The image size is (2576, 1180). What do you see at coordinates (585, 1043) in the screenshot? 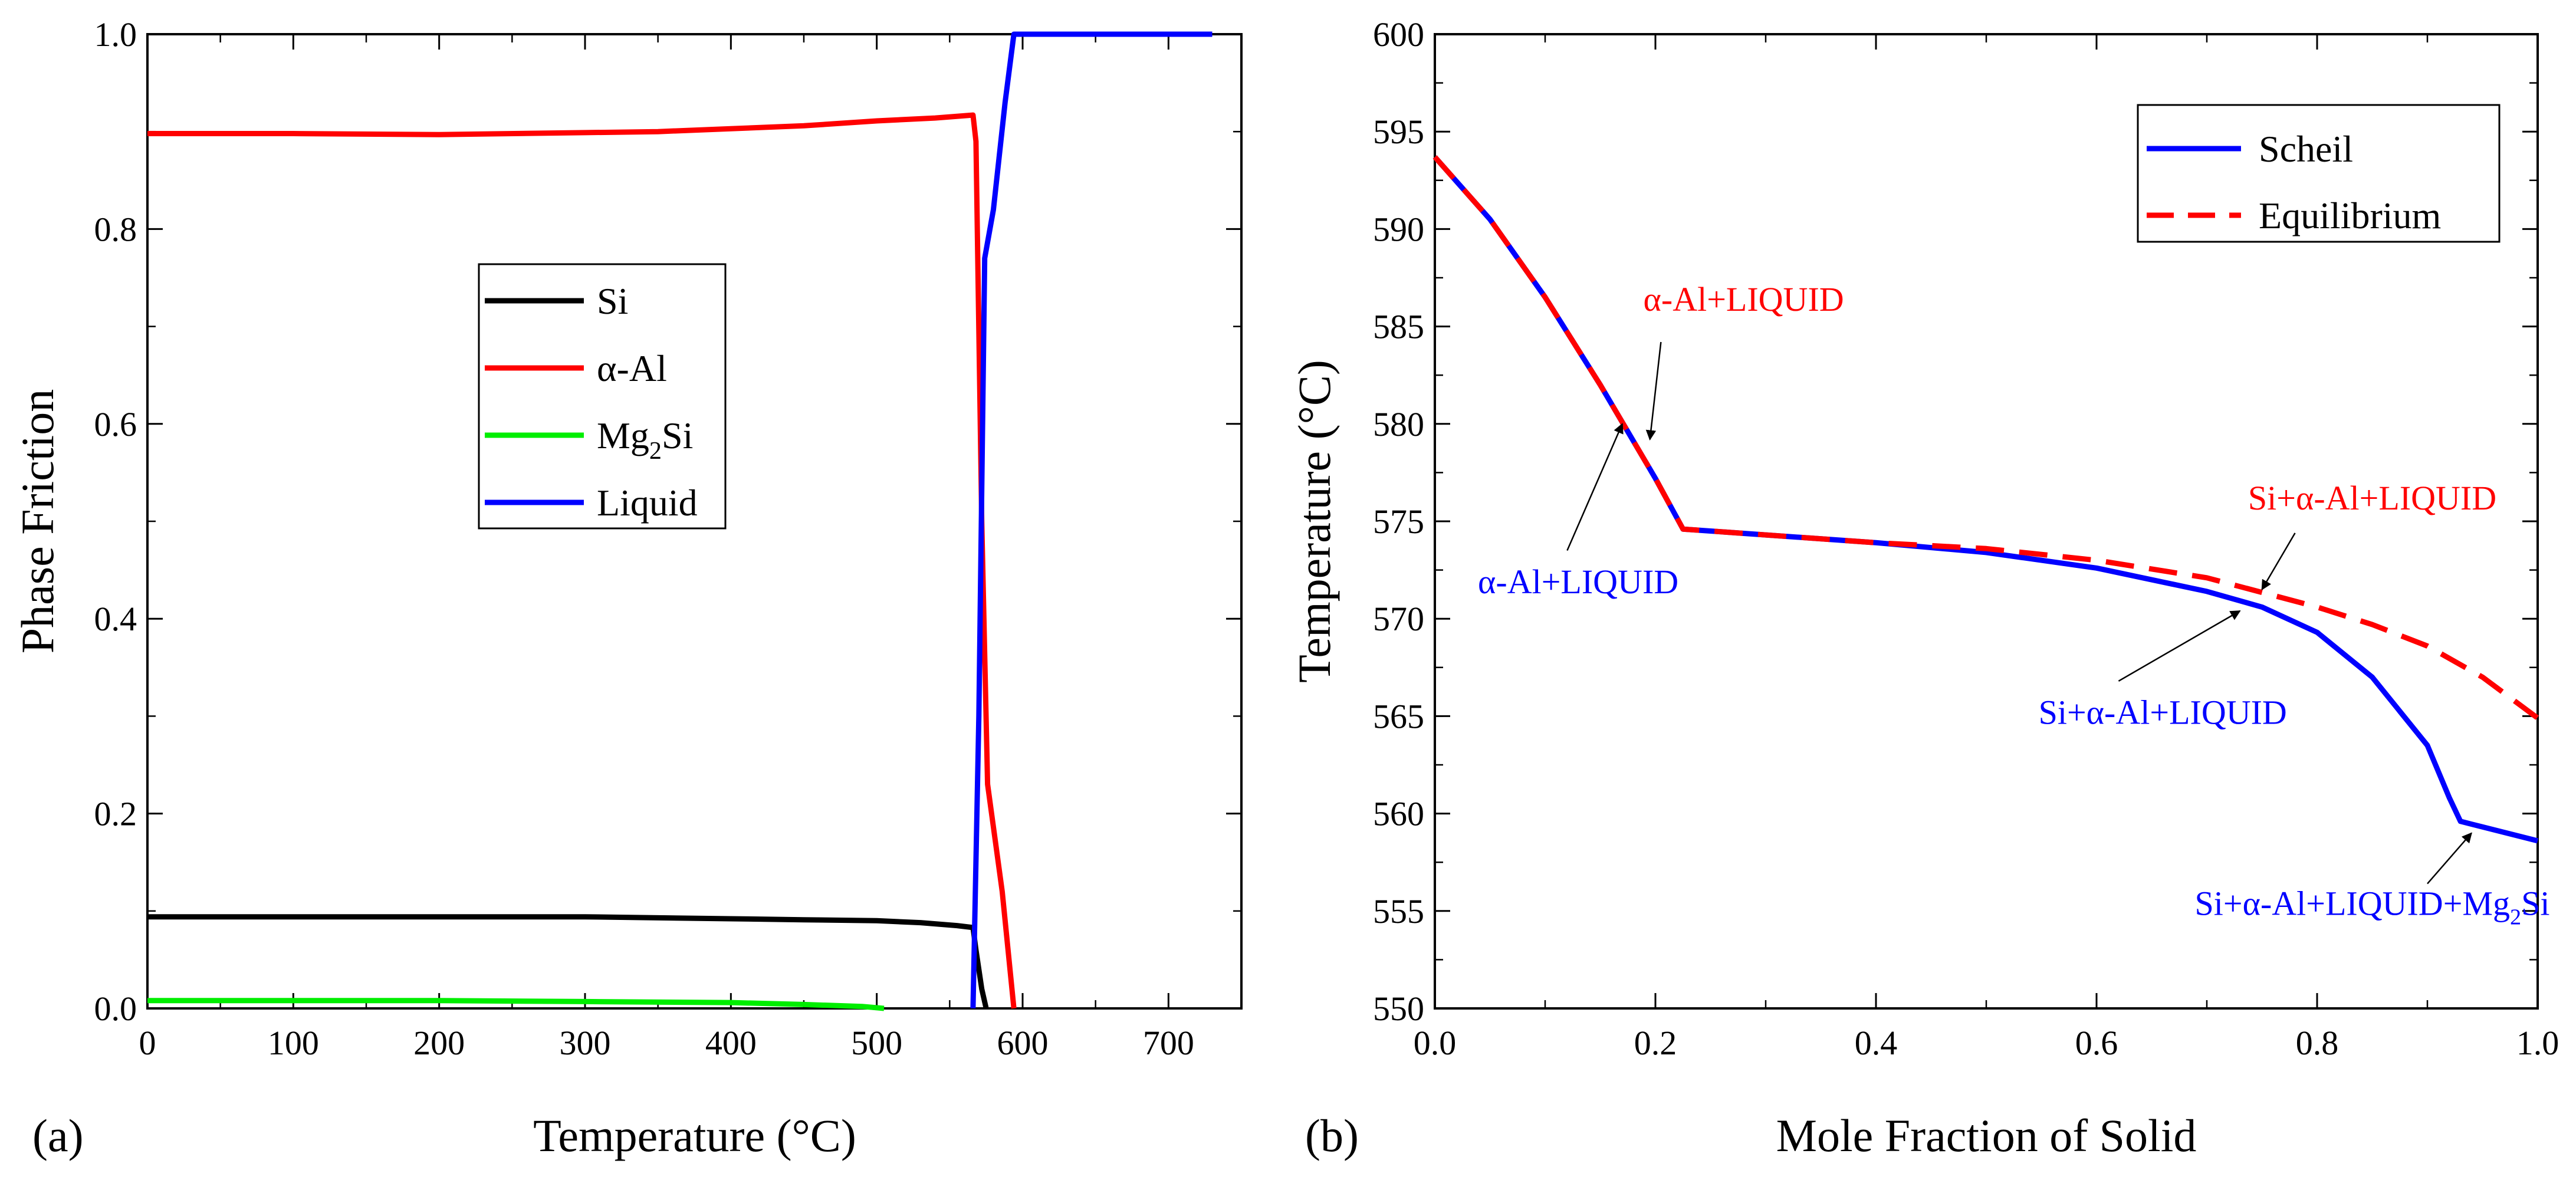
I see `chart-a-x-tick-label: 300` at bounding box center [585, 1043].